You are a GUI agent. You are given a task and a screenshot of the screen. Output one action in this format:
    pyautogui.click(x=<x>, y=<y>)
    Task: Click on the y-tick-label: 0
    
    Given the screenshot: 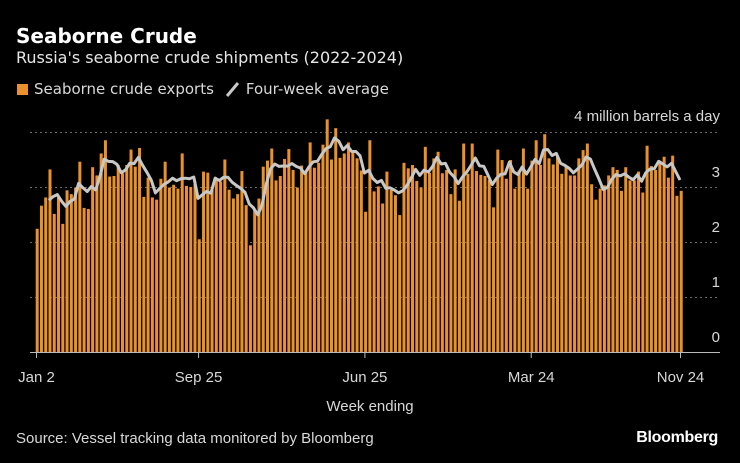 What is the action you would take?
    pyautogui.click(x=716, y=337)
    